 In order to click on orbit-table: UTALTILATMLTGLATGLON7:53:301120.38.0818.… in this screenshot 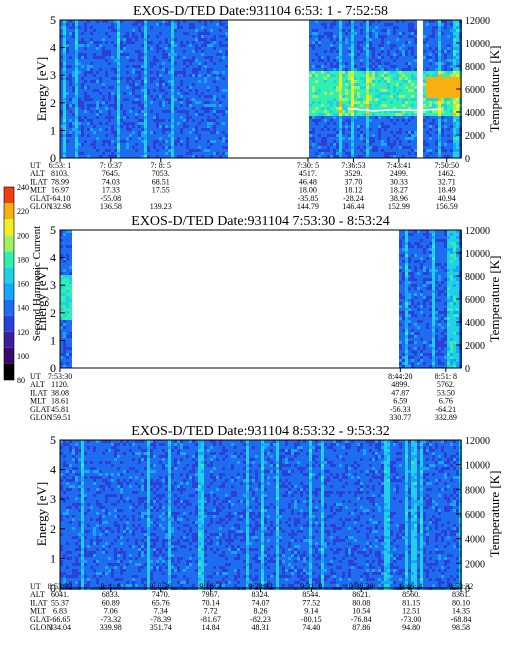, I will do `click(243, 395)`.